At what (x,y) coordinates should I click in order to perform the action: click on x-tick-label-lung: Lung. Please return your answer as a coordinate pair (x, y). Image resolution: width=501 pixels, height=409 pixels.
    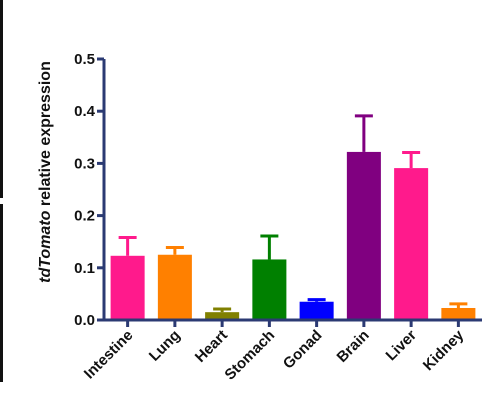
    Looking at the image, I should click on (165, 346).